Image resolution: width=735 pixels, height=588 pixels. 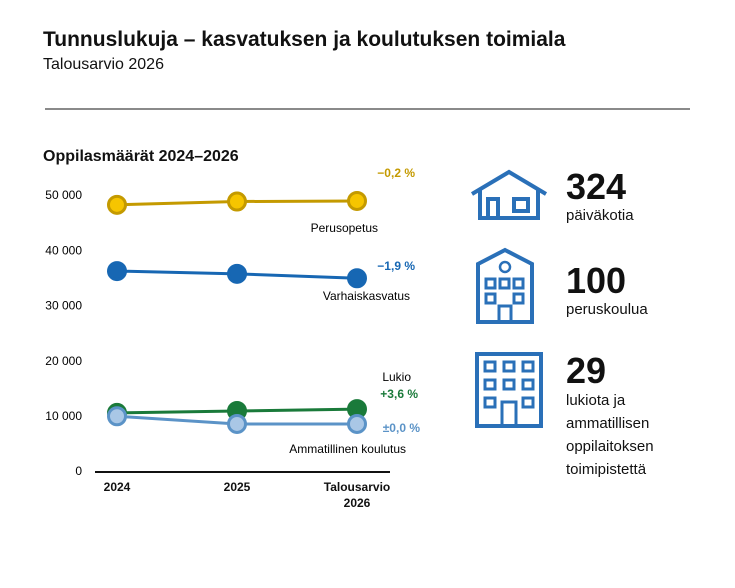 I want to click on series-label: Varhaiskasvatus, so click(x=366, y=296).